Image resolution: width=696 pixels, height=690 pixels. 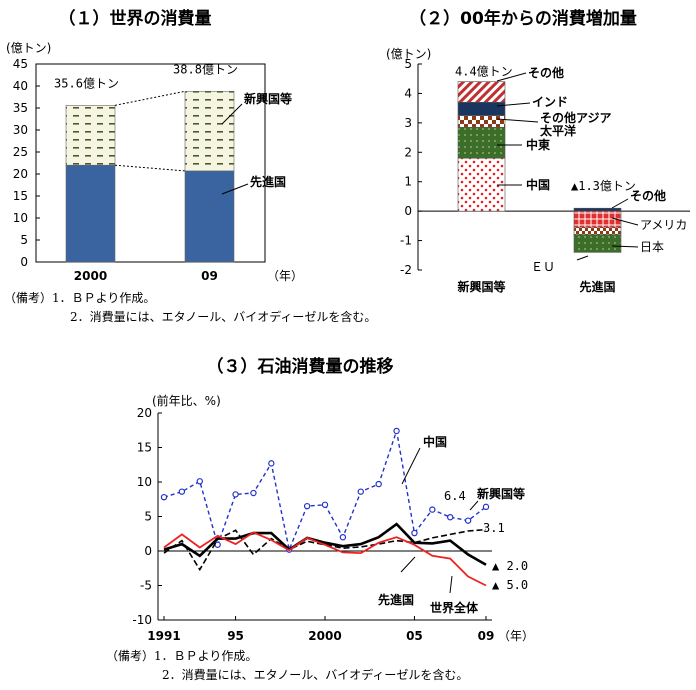 What do you see at coordinates (454, 607) in the screenshot?
I see `series-label: 世界全体` at bounding box center [454, 607].